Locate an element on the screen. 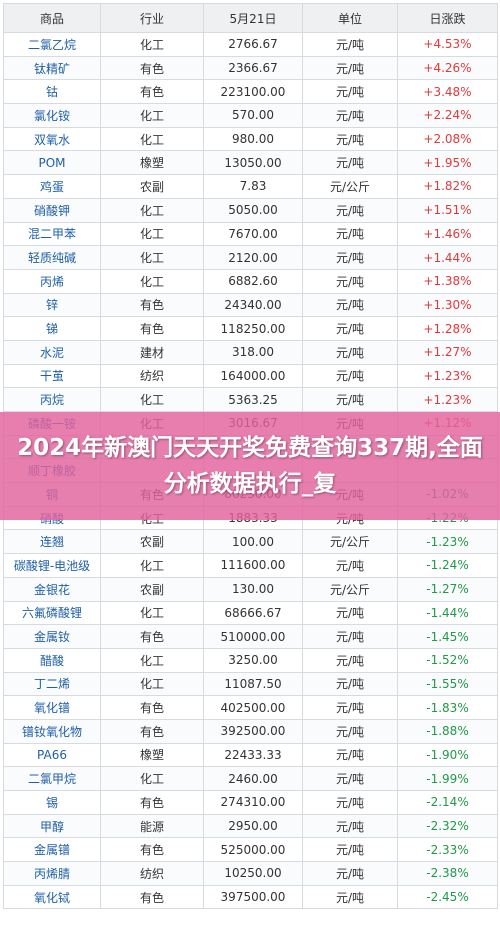 The image size is (500, 939). table-row: 锌有色 24340.00 元/吨 +1.30% is located at coordinates (250, 305).